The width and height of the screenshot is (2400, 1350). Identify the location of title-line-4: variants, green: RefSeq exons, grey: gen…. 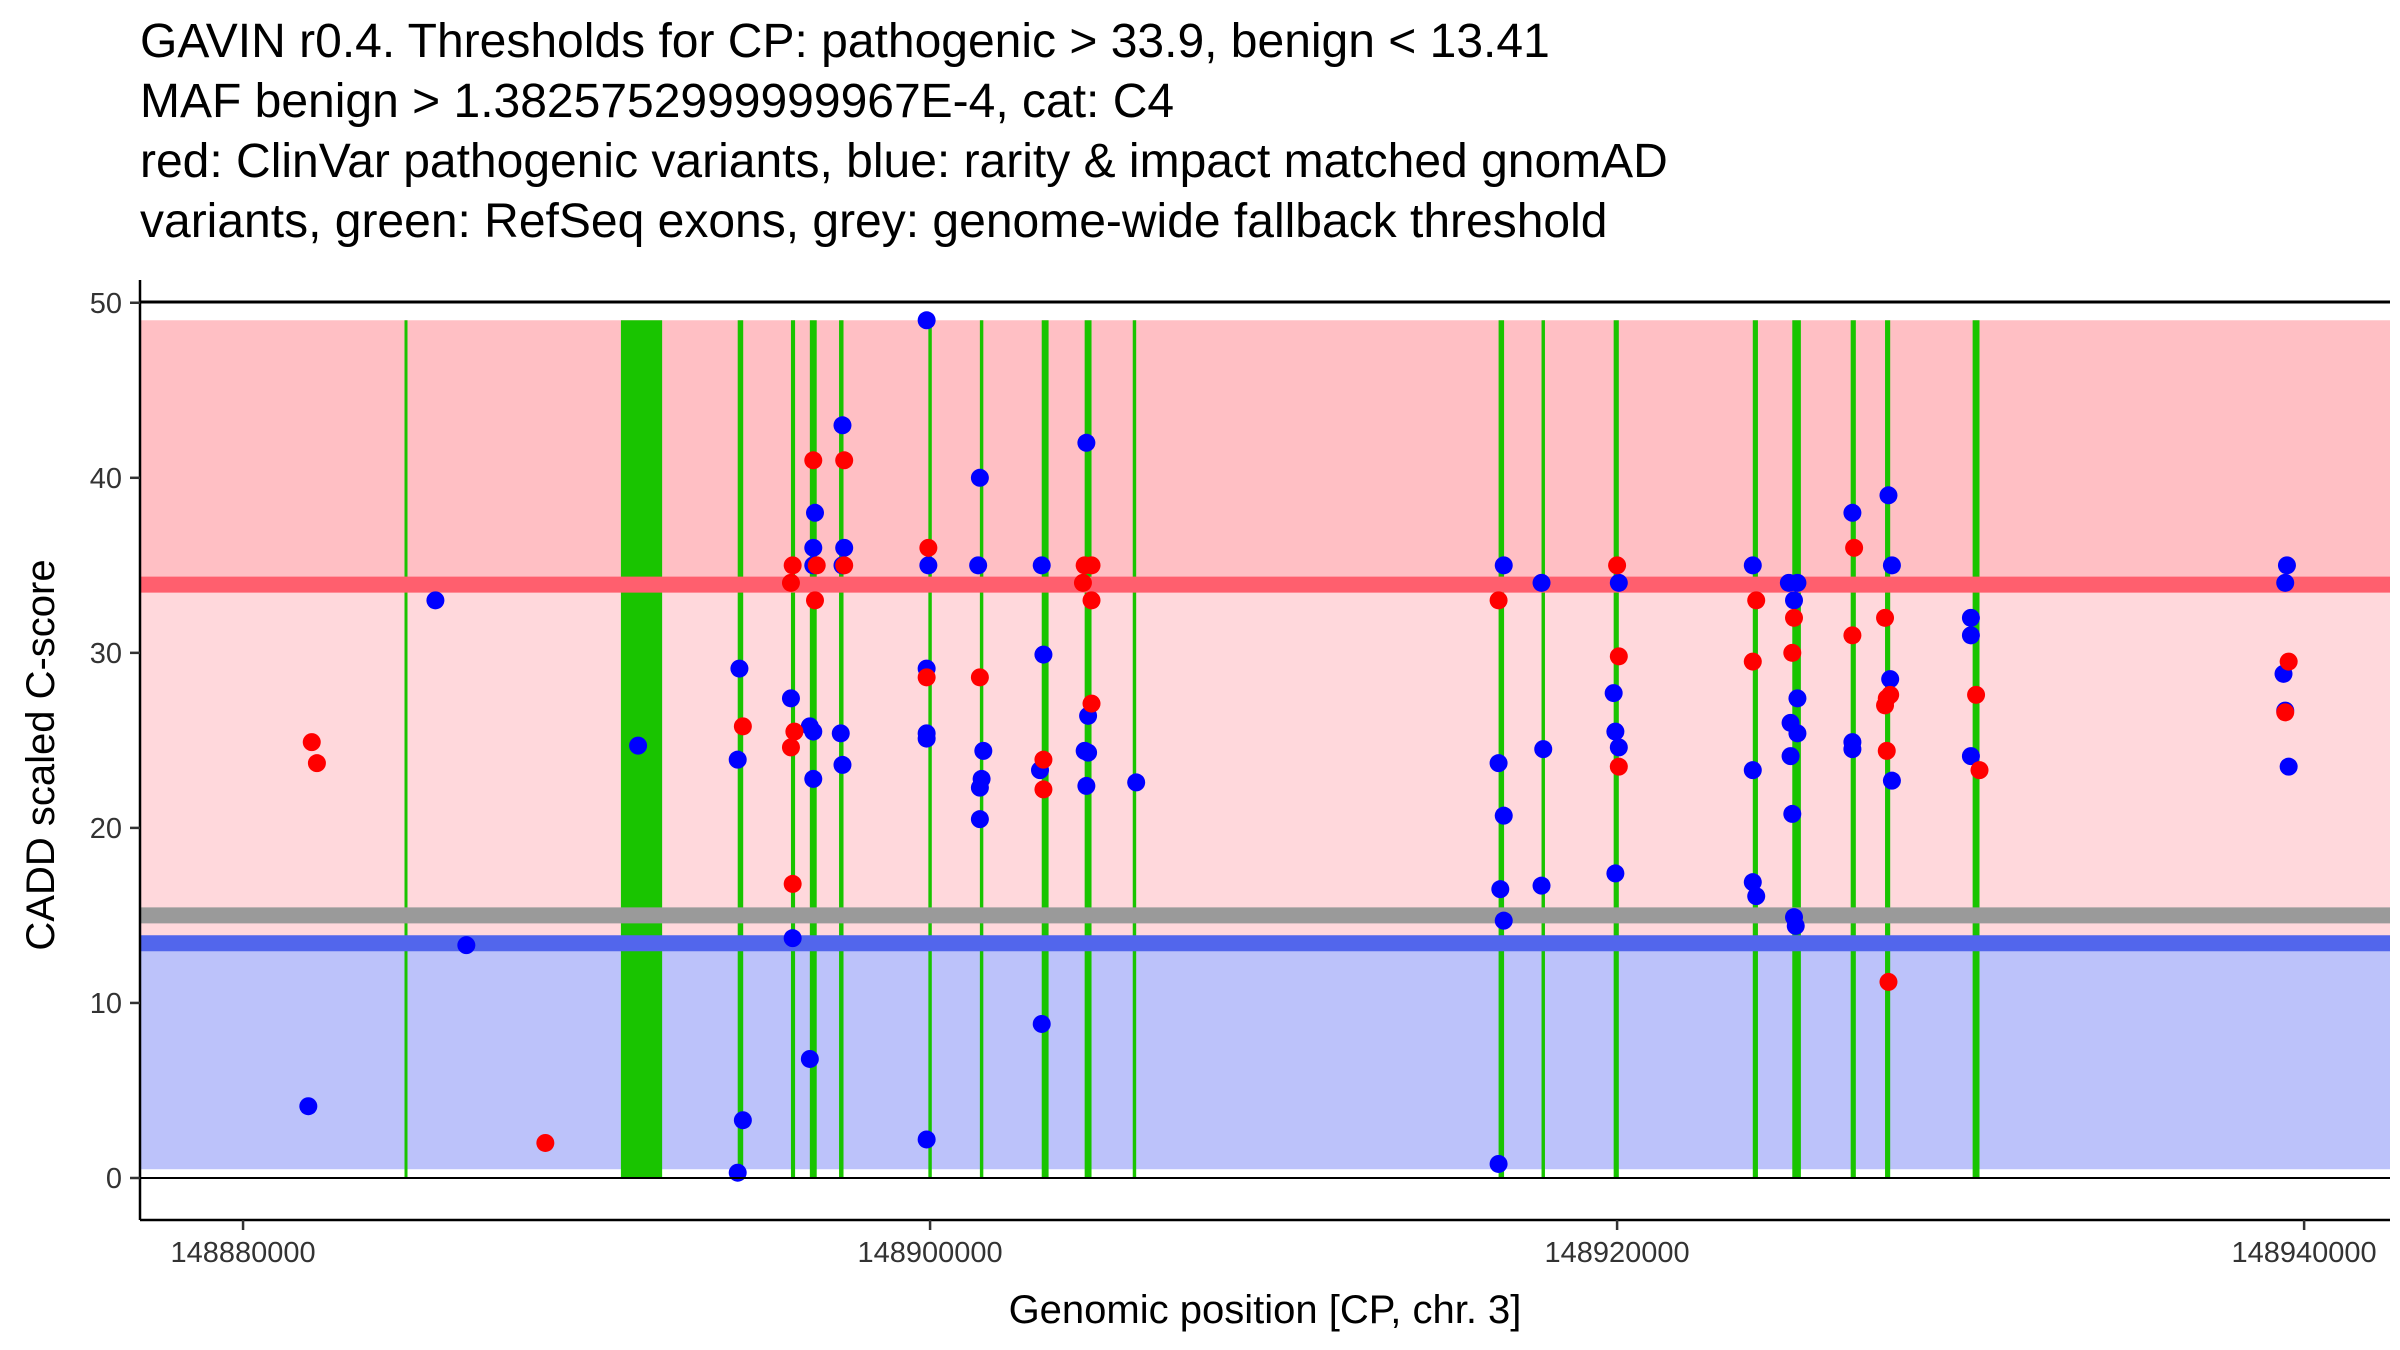
(874, 221).